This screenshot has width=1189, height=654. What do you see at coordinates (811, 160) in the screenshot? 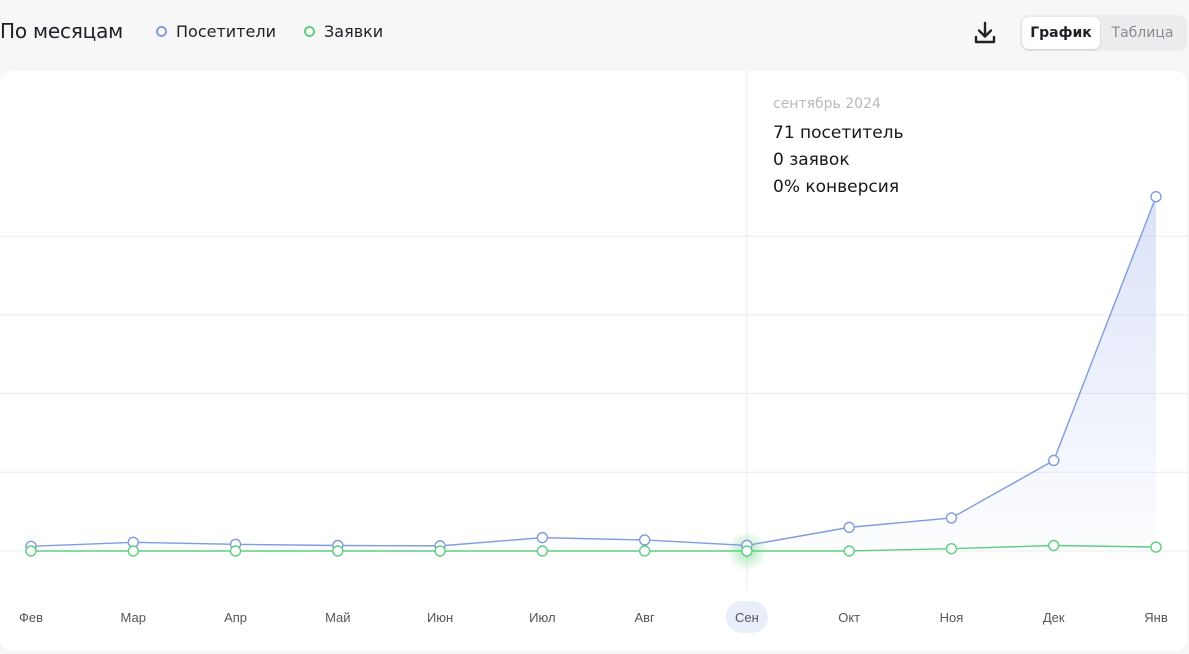
I see `tooltip-requests: 0 заявок` at bounding box center [811, 160].